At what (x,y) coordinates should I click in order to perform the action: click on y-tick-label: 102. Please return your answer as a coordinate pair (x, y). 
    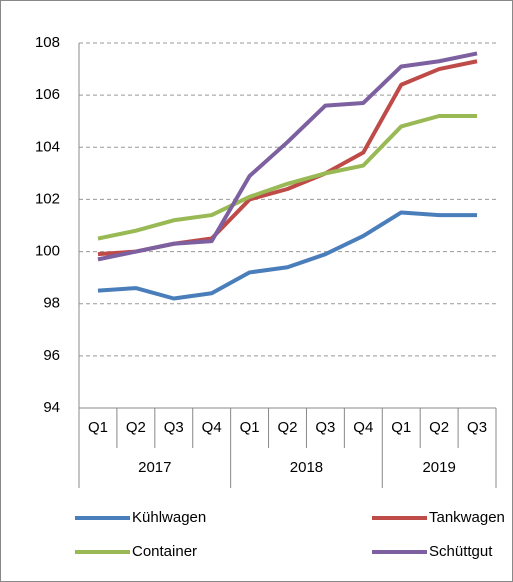
    Looking at the image, I should click on (47, 198).